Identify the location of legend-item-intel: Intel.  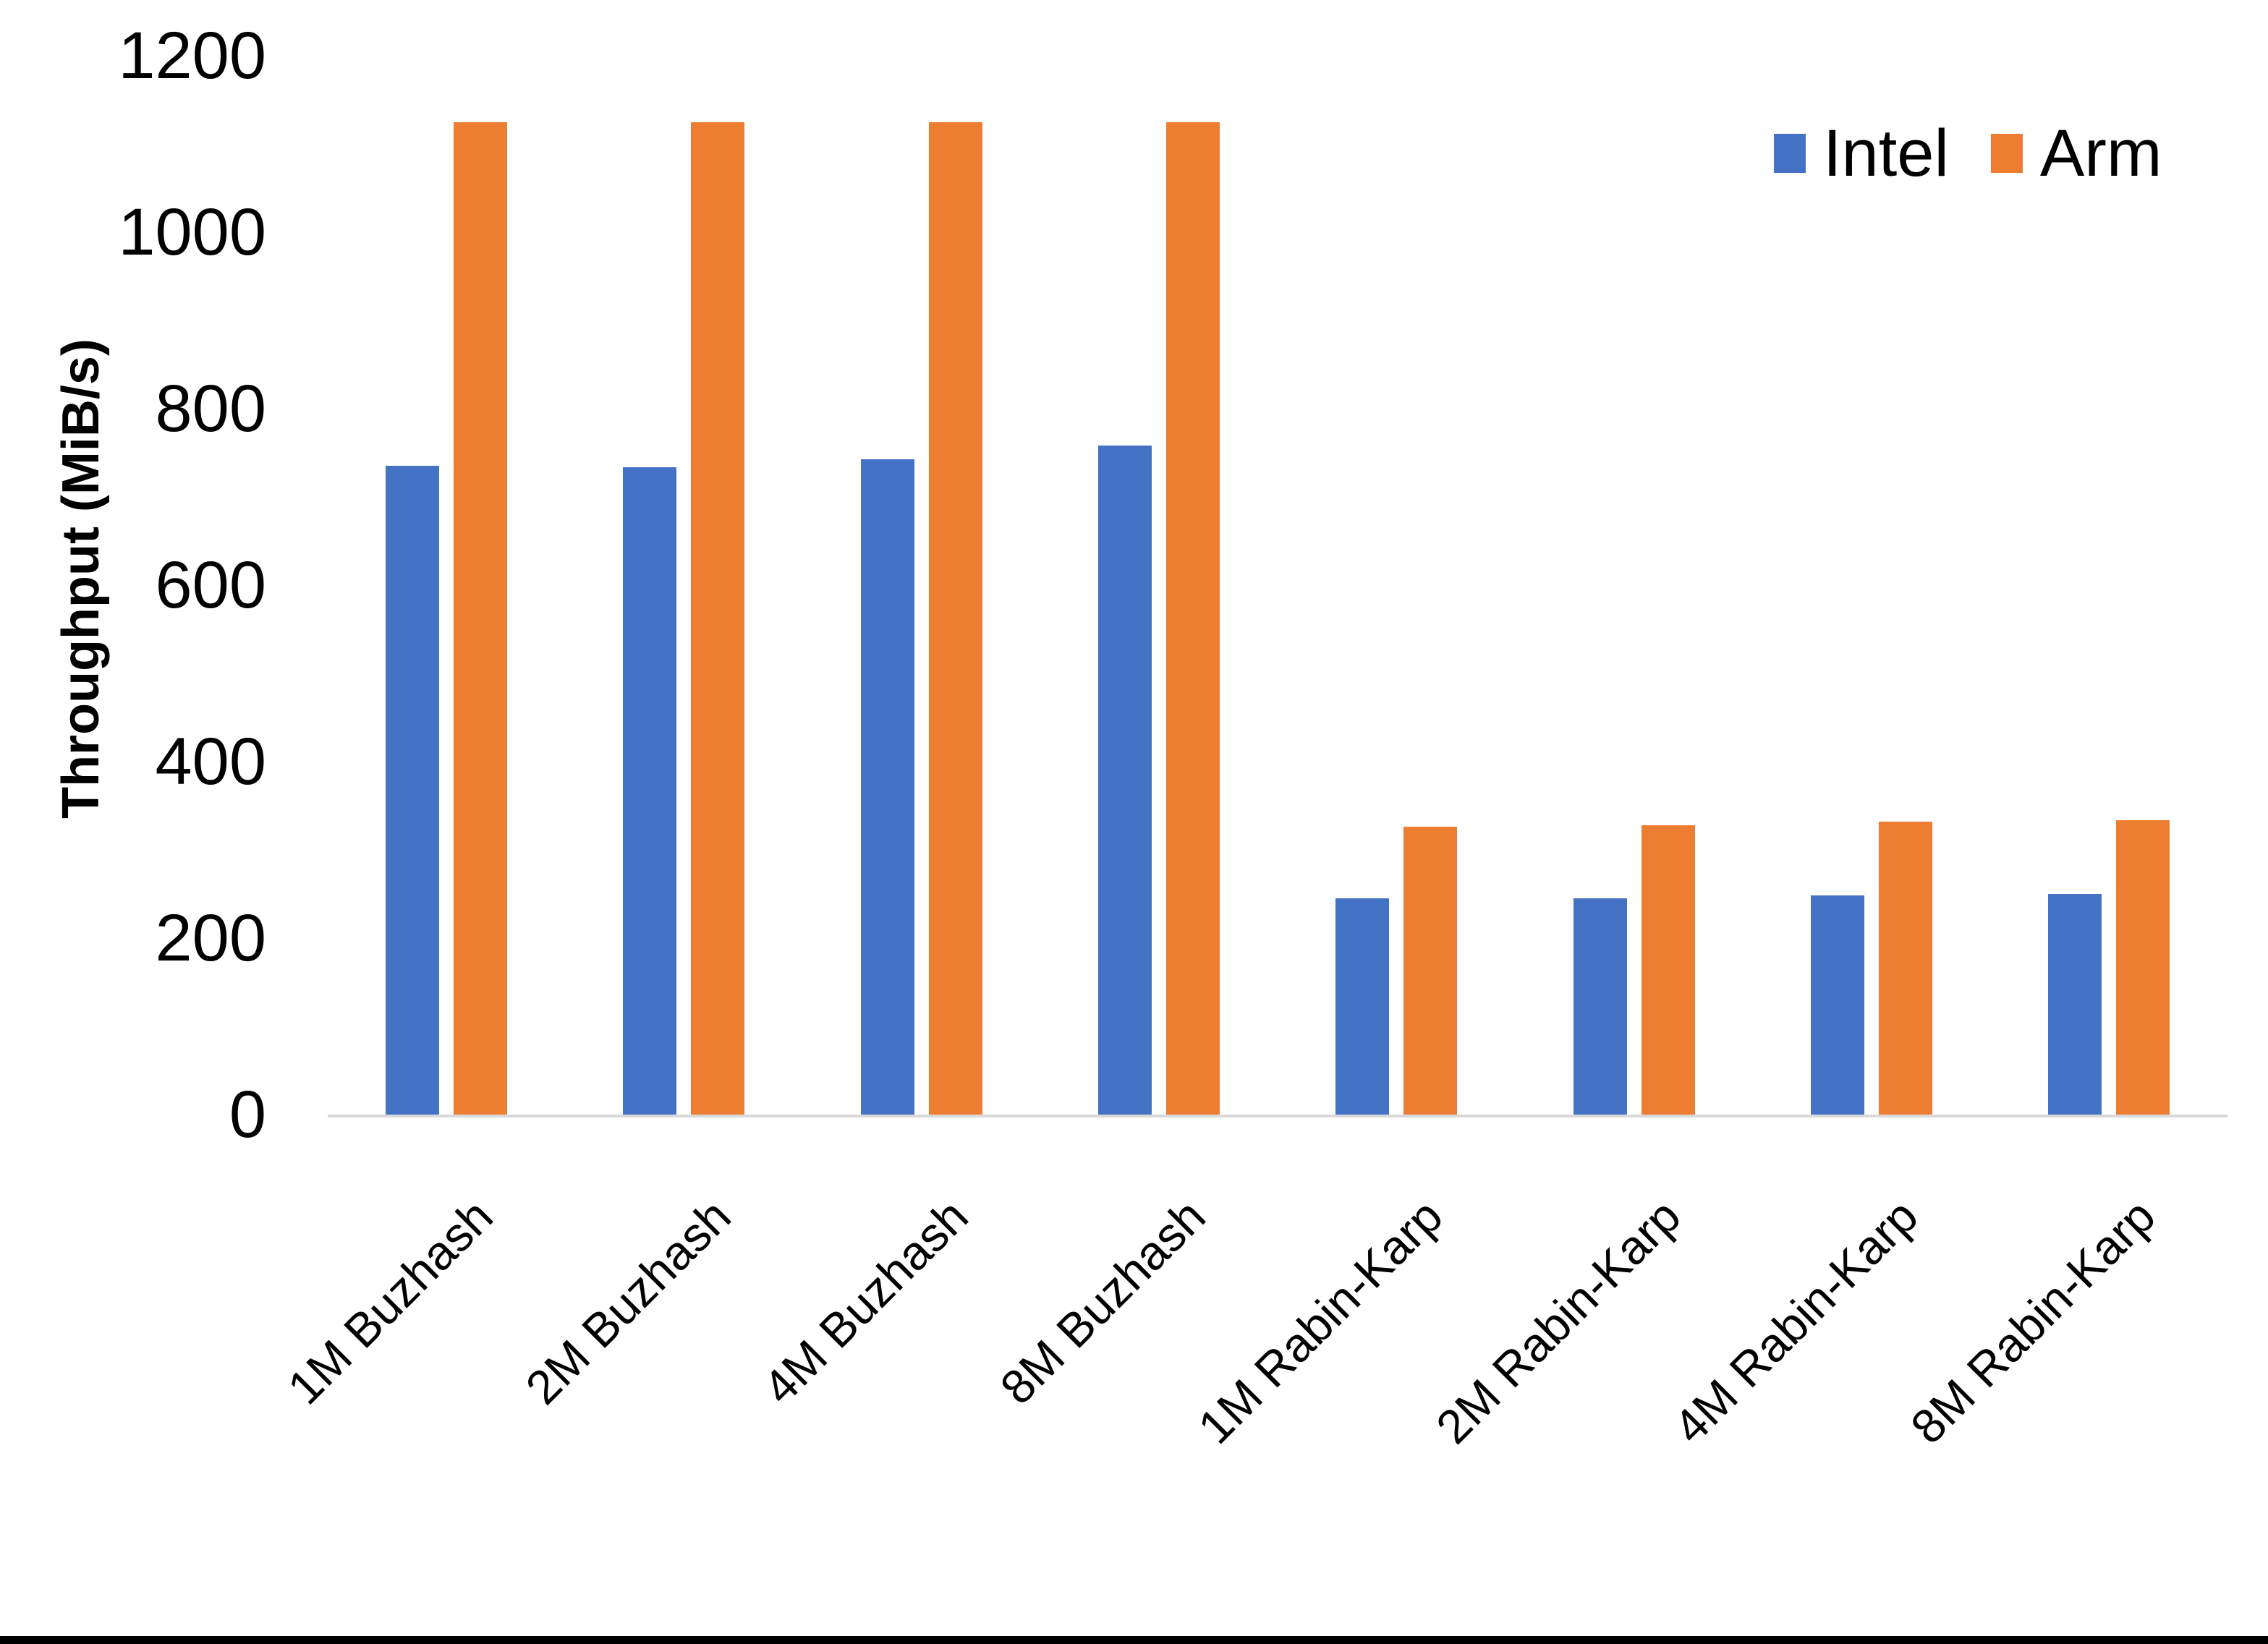
(1862, 153).